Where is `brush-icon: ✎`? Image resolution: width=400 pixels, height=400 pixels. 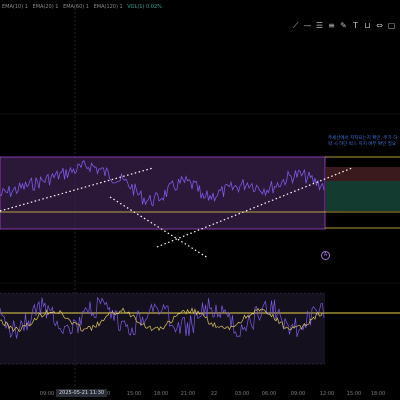
brush-icon: ✎ is located at coordinates (343, 25).